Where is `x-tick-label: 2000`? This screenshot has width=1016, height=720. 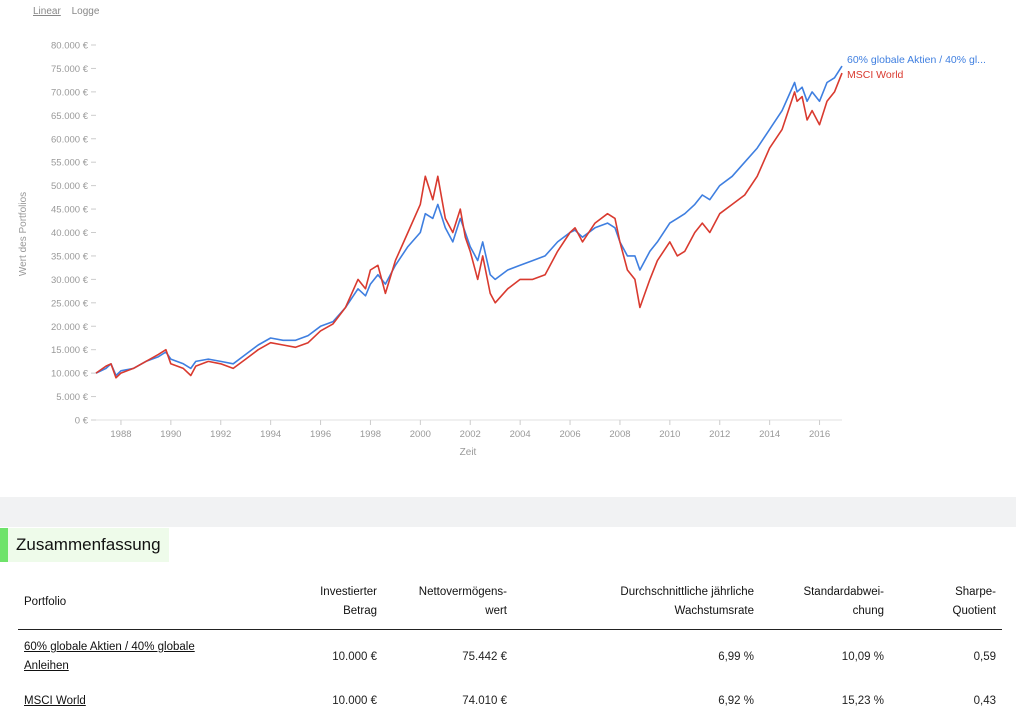
x-tick-label: 2000 is located at coordinates (420, 434).